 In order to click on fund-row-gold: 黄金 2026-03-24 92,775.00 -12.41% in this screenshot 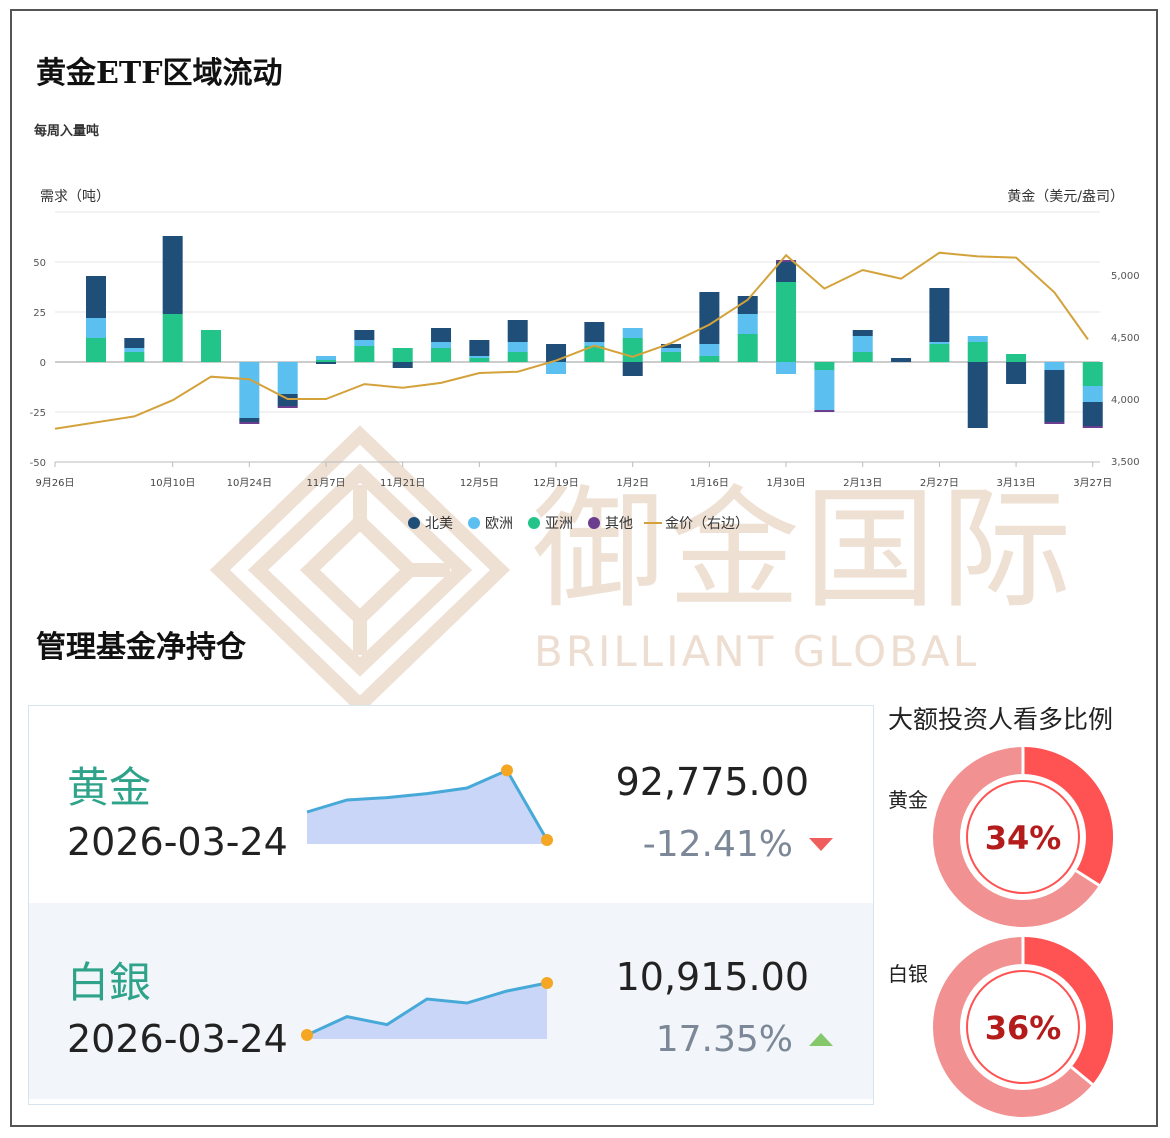, I will do `click(451, 804)`.